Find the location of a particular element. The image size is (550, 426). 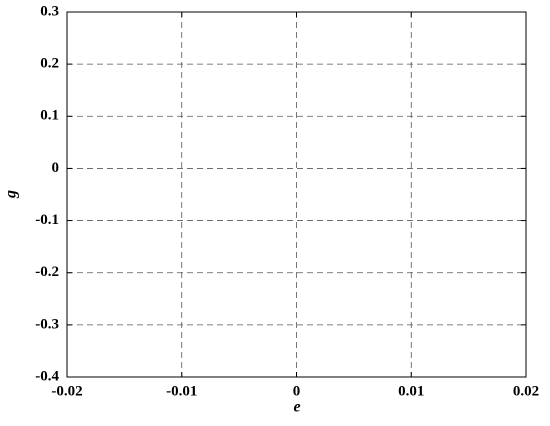

x-axis-label: e is located at coordinates (296, 407).